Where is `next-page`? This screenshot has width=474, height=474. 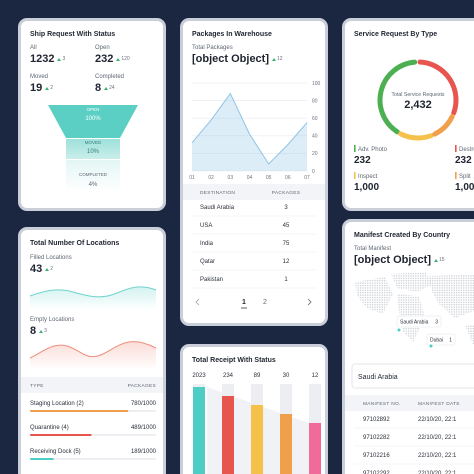 next-page is located at coordinates (309, 302).